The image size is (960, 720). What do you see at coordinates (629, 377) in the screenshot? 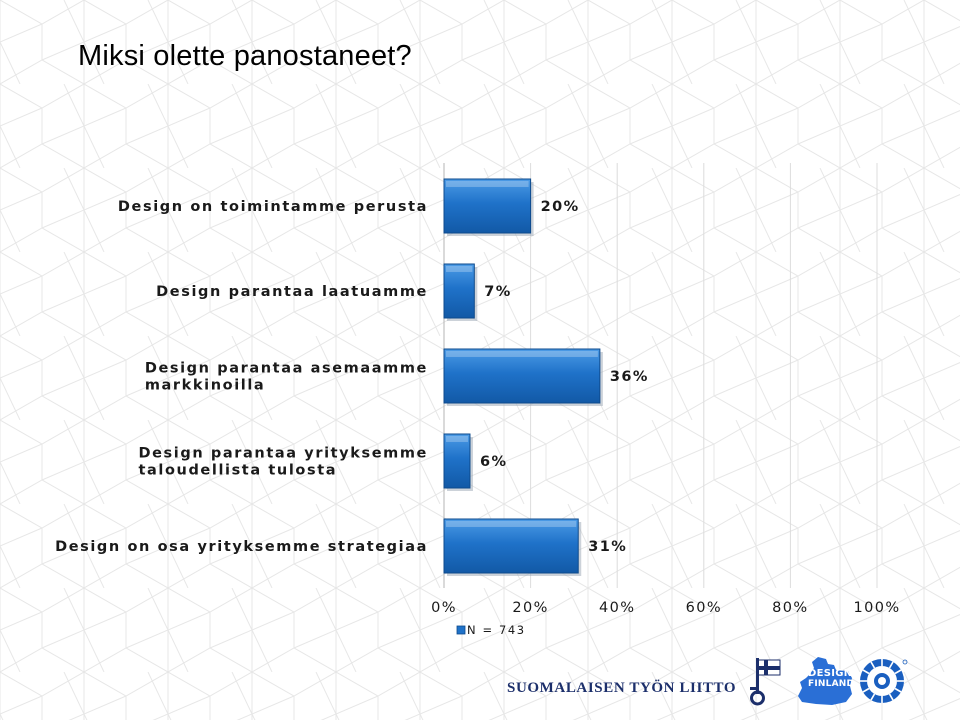
I see `value-label: 36%` at bounding box center [629, 377].